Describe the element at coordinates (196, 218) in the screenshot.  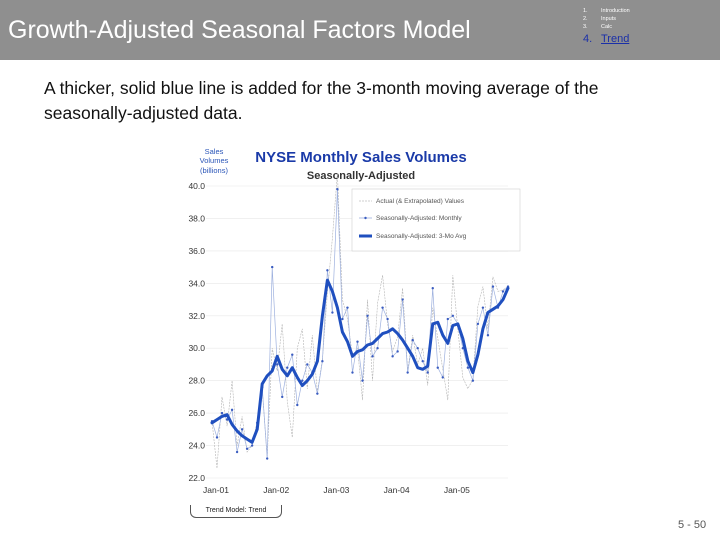
I see `y-tick-label: 38.0` at that location.